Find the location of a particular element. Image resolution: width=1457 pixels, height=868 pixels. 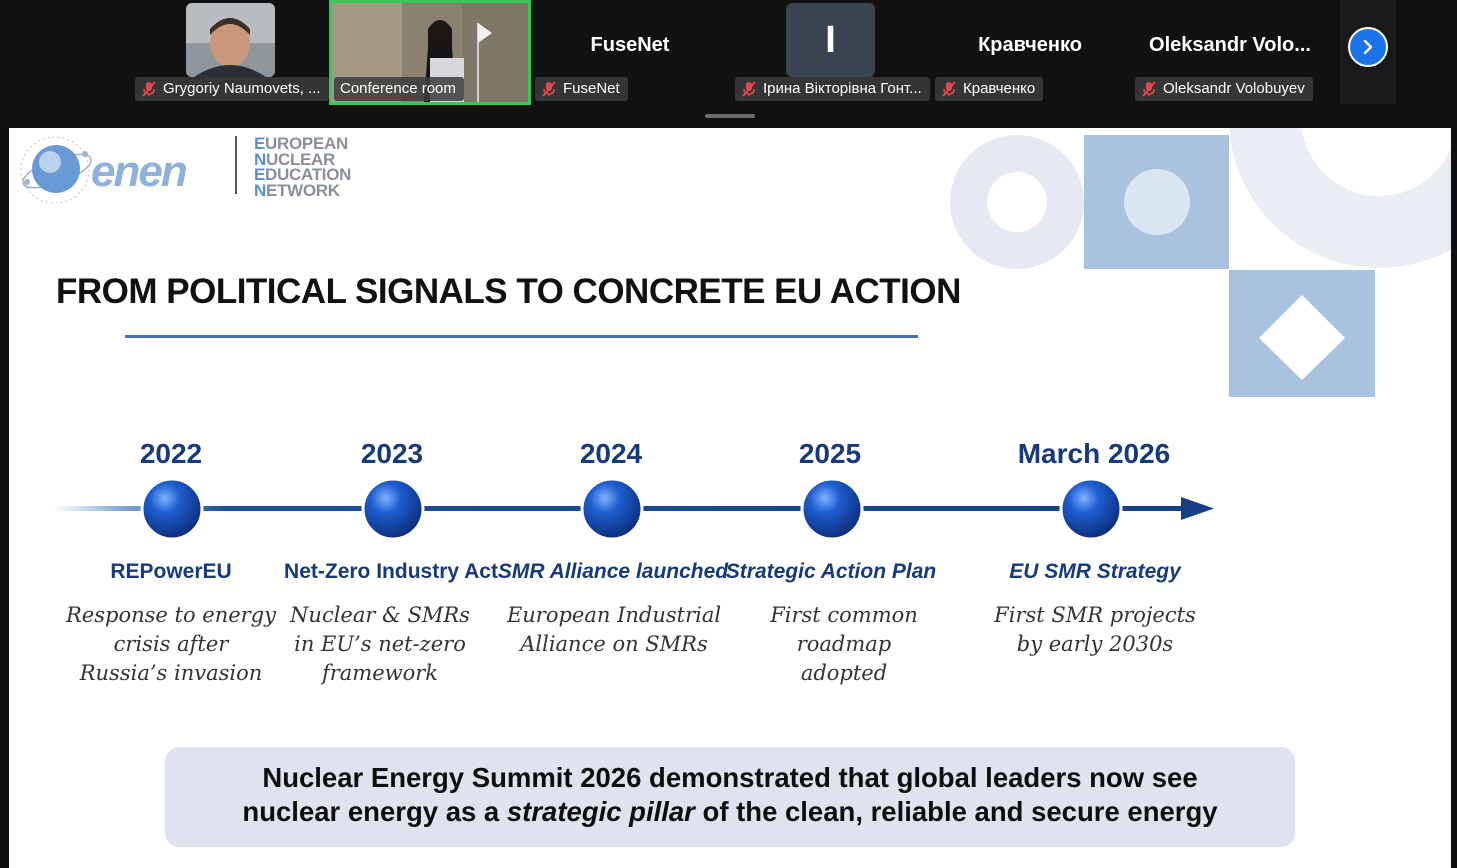

participant-label-oleksandr: Oleksandr Volobuyev is located at coordinates (1224, 89).